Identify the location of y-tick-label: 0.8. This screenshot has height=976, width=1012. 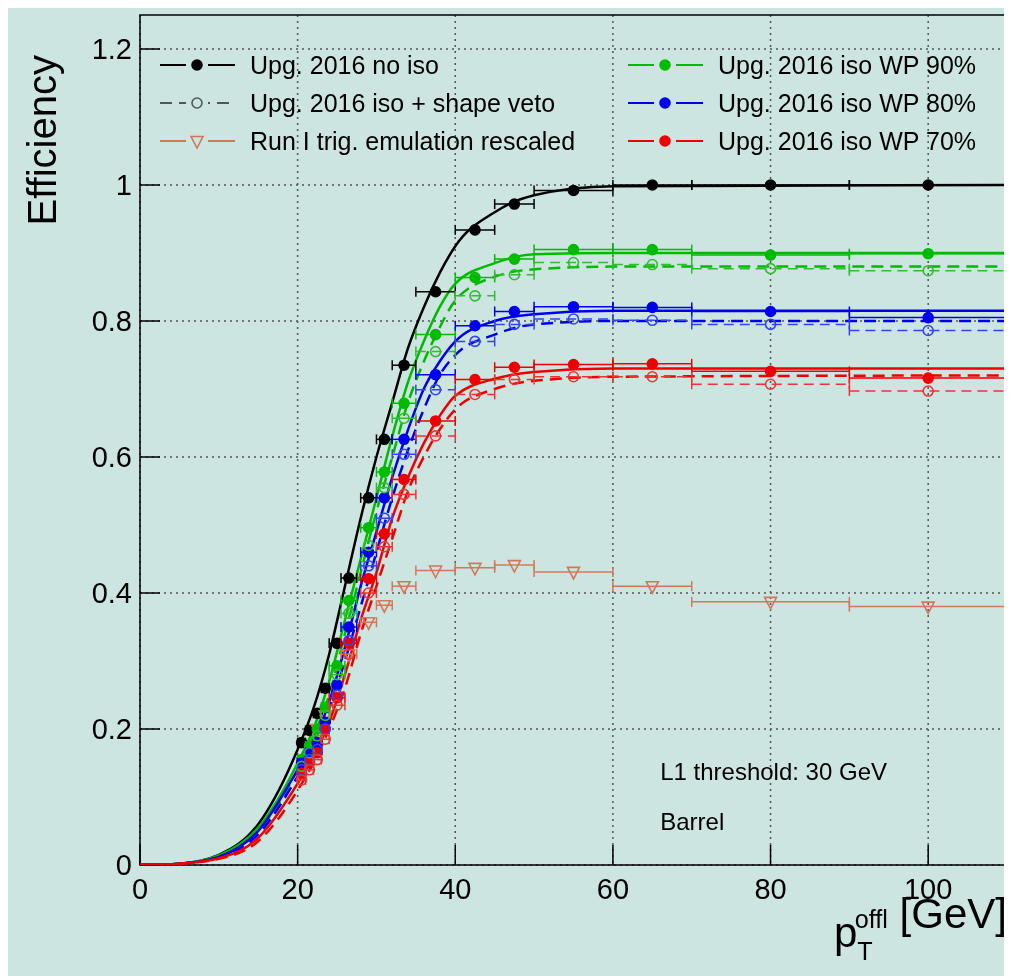
(111, 321).